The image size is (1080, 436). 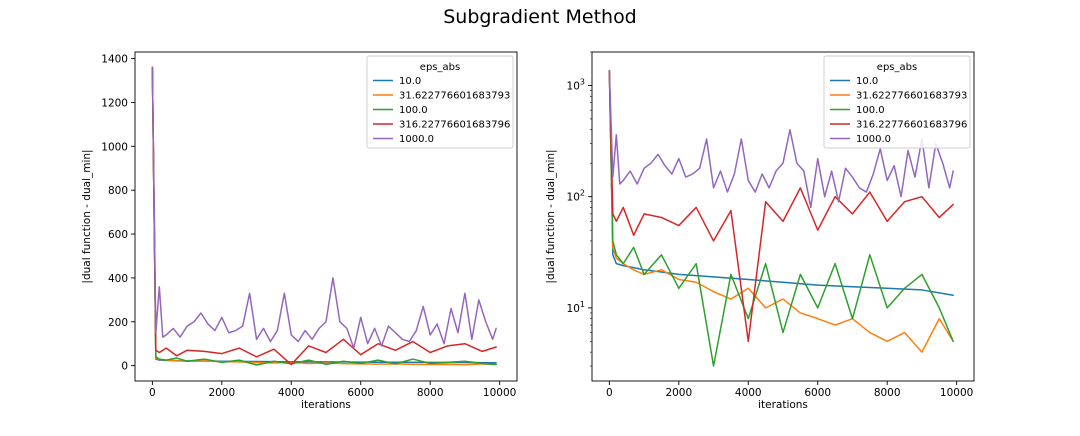 I want to click on series-line, so click(x=781, y=139).